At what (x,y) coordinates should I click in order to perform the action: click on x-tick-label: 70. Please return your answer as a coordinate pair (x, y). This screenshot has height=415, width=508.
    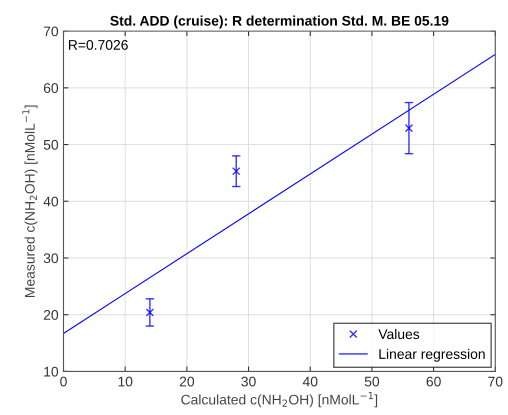
    Looking at the image, I should click on (495, 381).